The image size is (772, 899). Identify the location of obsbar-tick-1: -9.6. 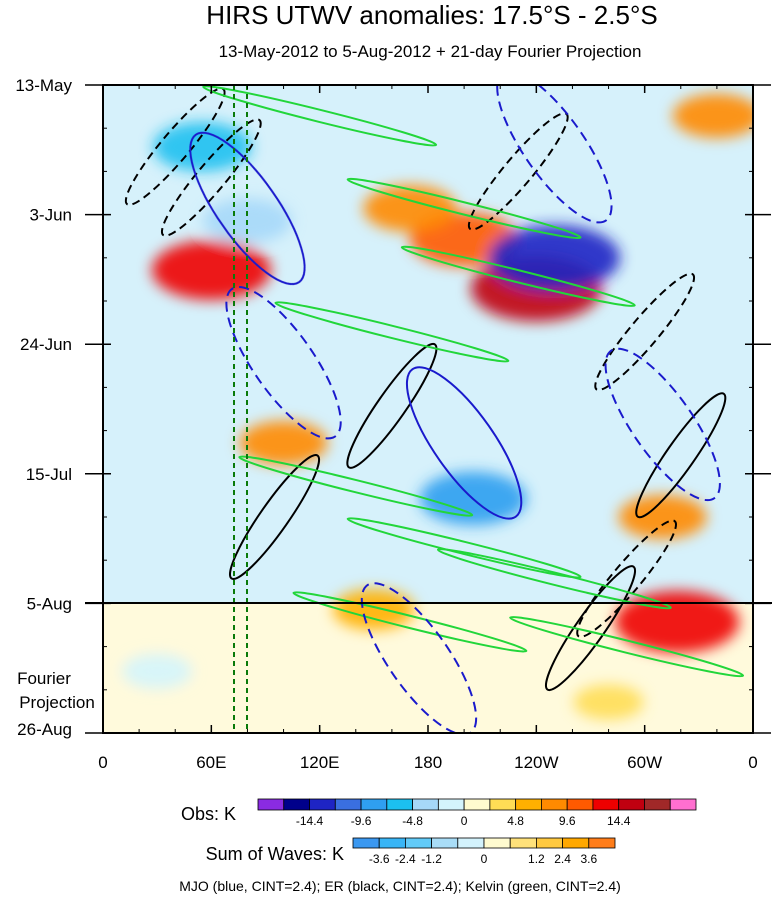
(361, 821).